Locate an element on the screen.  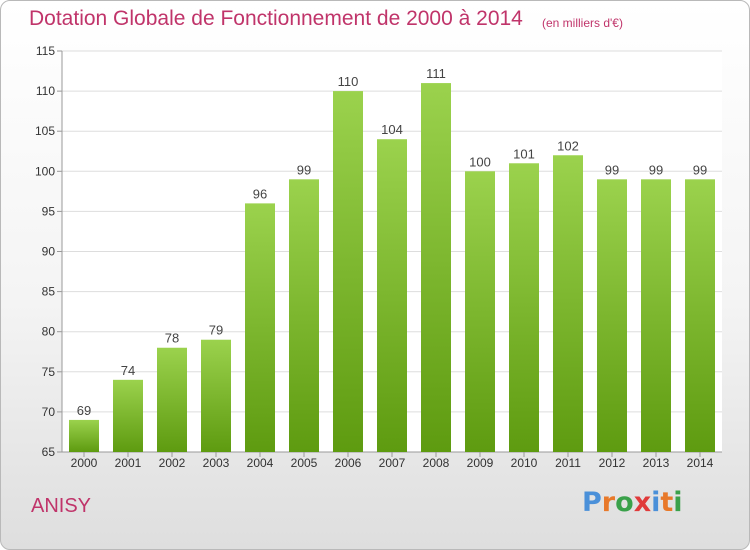
x-tick-label: 2009 is located at coordinates (480, 463).